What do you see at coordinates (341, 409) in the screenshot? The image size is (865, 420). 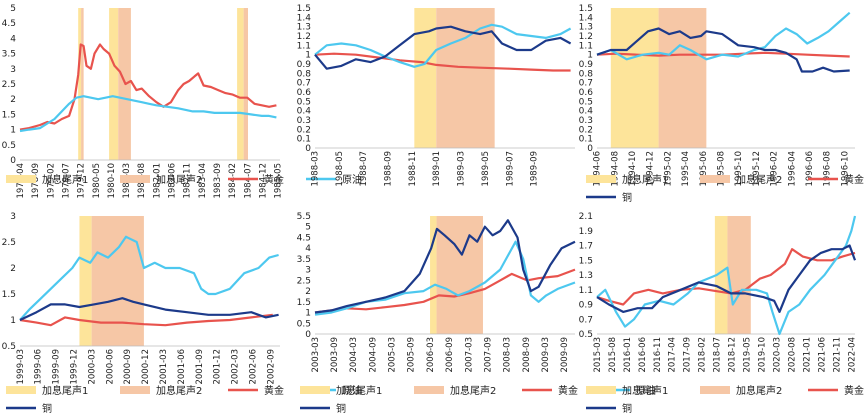 I see `copper-legend-label: 铜` at bounding box center [341, 409].